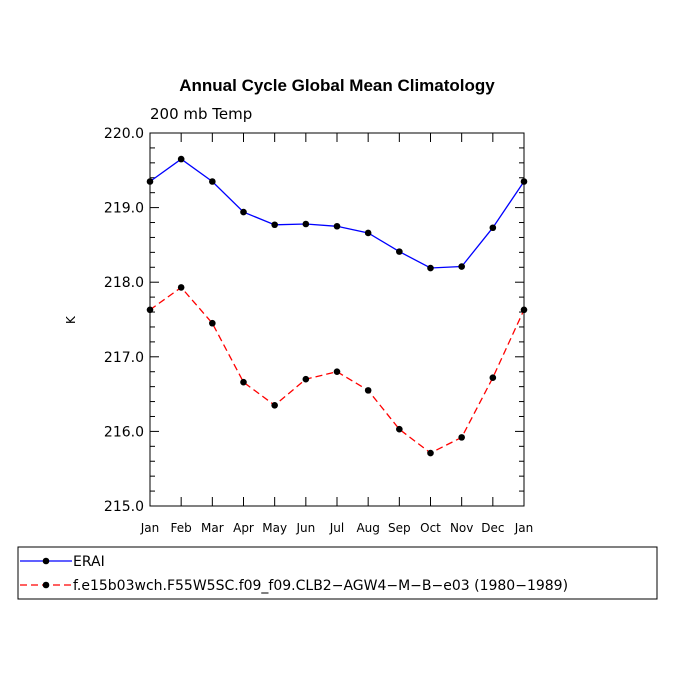 Image resolution: width=675 pixels, height=675 pixels. I want to click on y-tick-label: 216.0, so click(124, 432).